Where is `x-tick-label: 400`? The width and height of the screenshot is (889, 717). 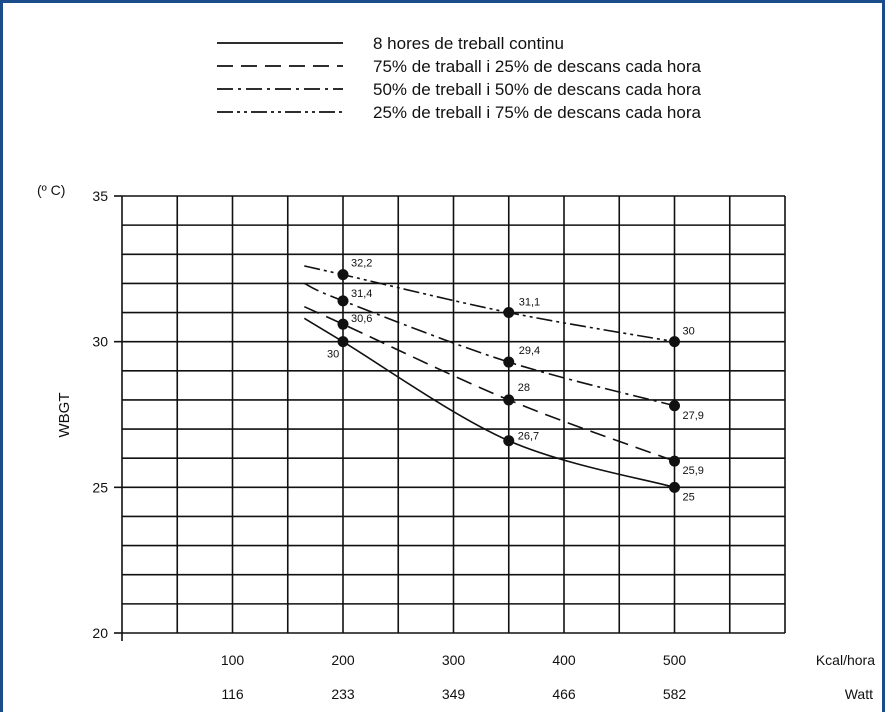
x-tick-label: 400 is located at coordinates (564, 660).